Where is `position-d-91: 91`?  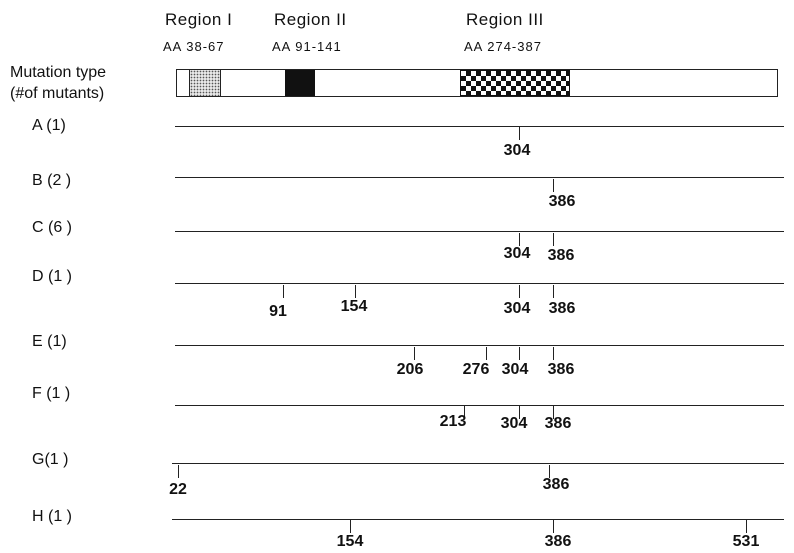 position-d-91: 91 is located at coordinates (278, 311).